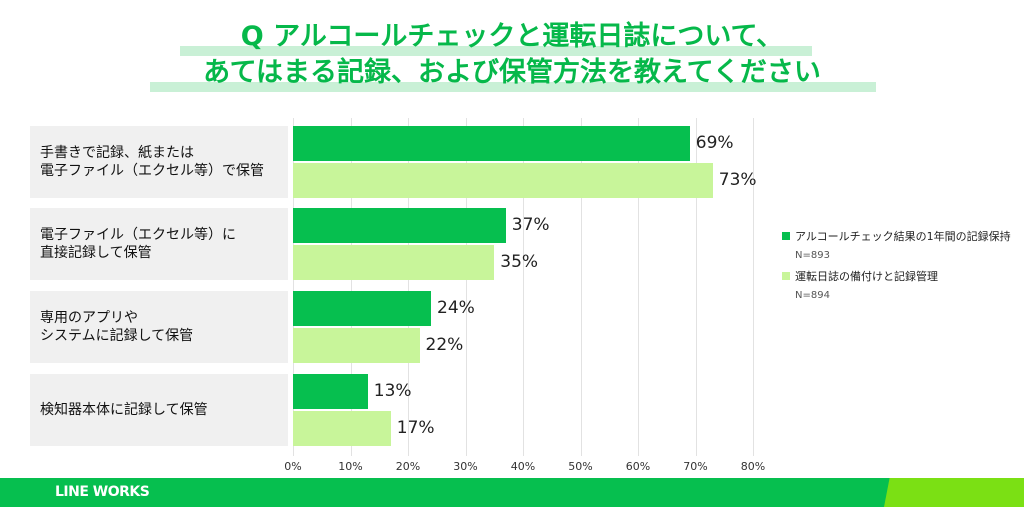  Describe the element at coordinates (903, 236) in the screenshot. I see `legend-label: アルコールチェック結果の1年間の記録保持` at that location.